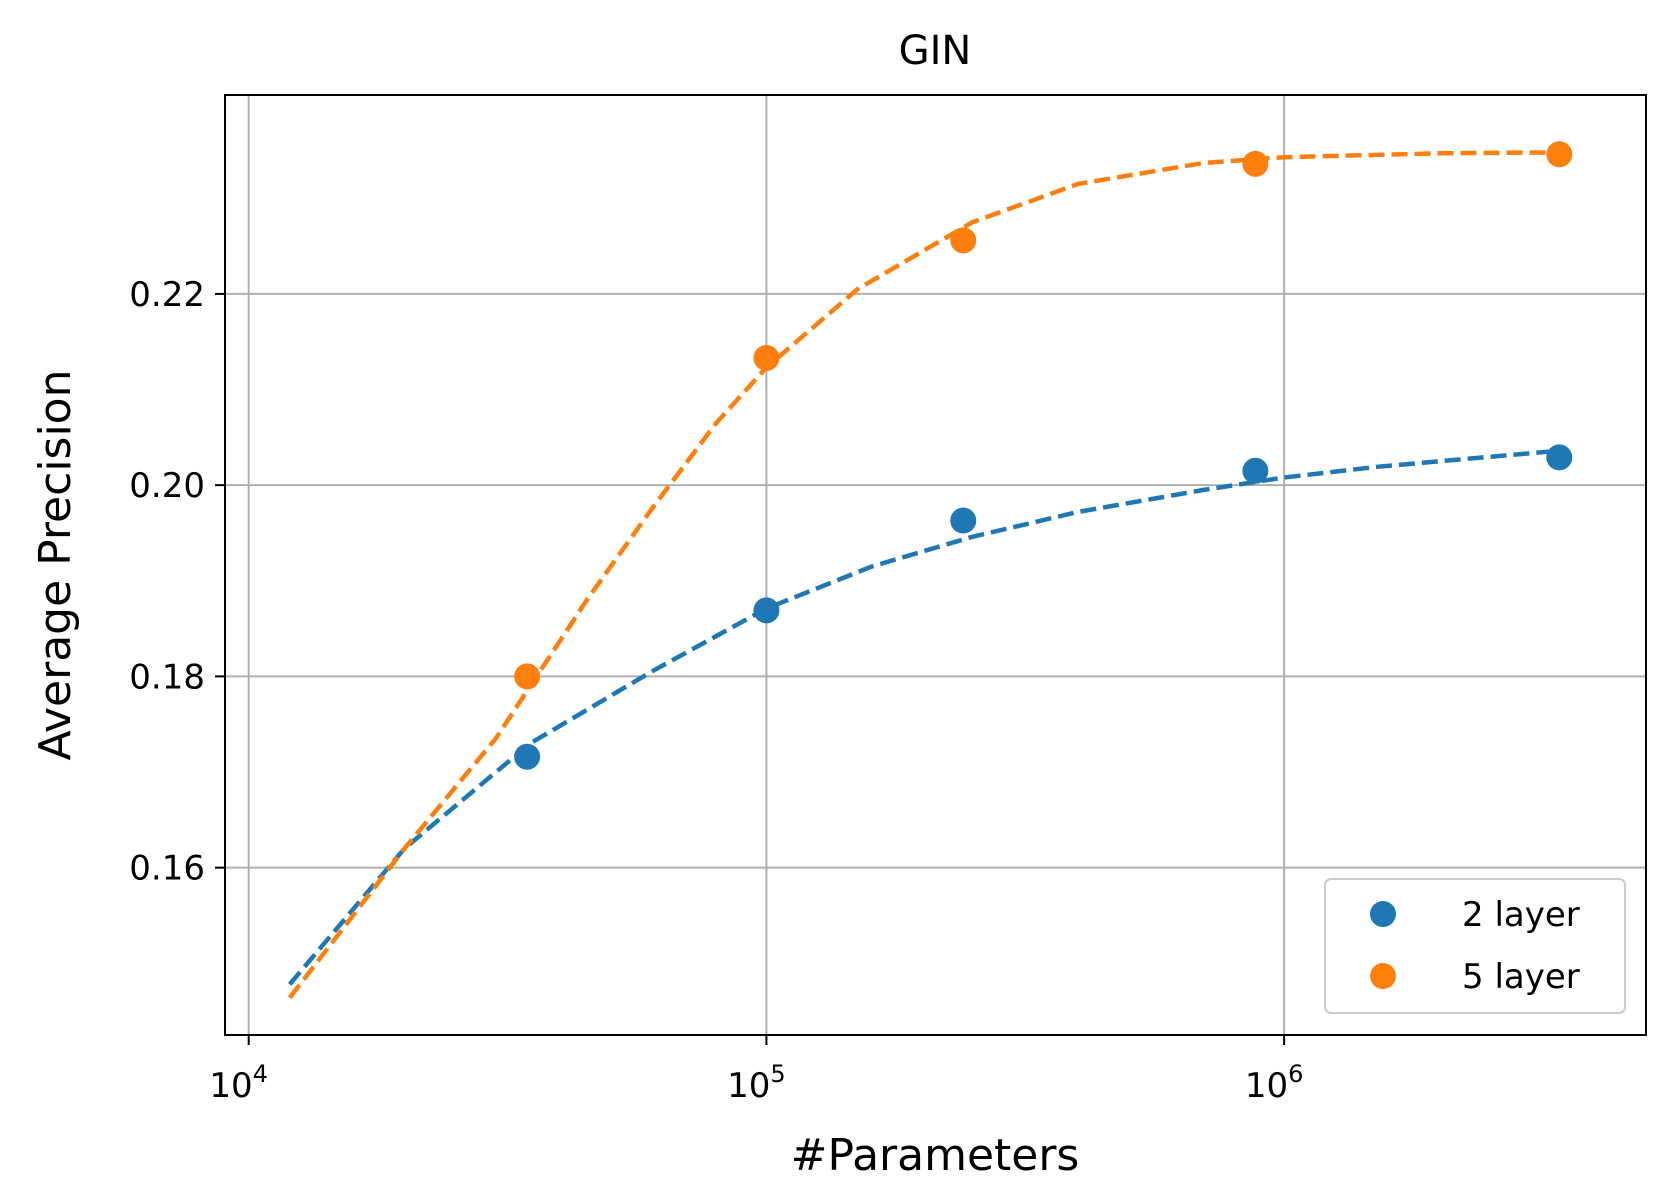  Describe the element at coordinates (177, 582) in the screenshot. I see `y-axis-ticks: 0.16 0.18 0.20 0.22` at that location.